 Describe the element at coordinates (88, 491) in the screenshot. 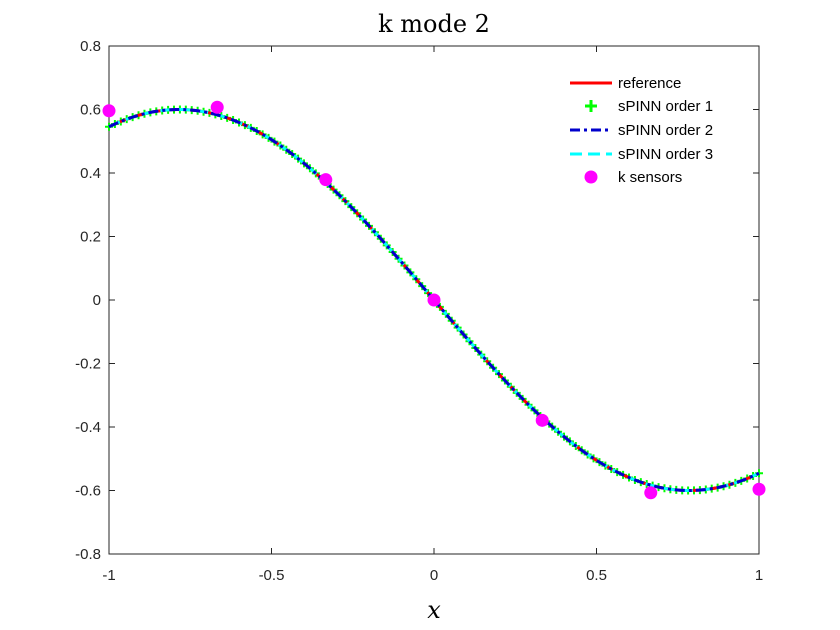

I see `y-tick-label: -0.6` at that location.